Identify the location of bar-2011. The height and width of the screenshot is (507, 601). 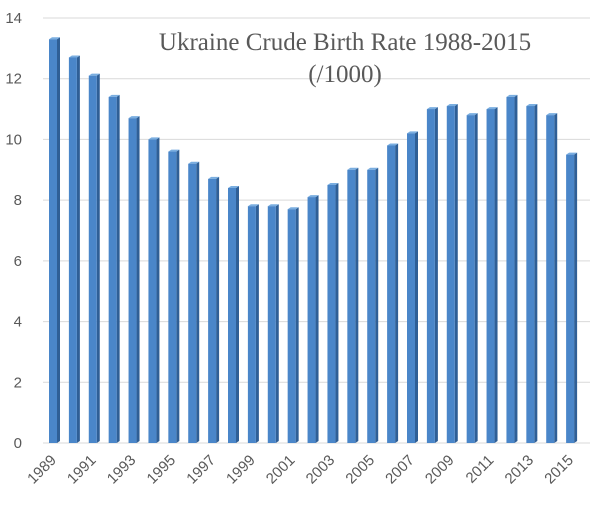
(512, 268).